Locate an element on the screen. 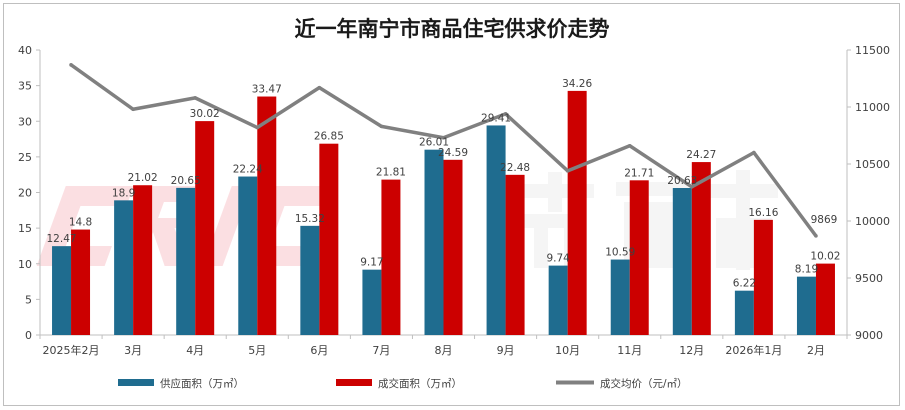 The width and height of the screenshot is (905, 410). left-tick-label: 35 is located at coordinates (25, 86).